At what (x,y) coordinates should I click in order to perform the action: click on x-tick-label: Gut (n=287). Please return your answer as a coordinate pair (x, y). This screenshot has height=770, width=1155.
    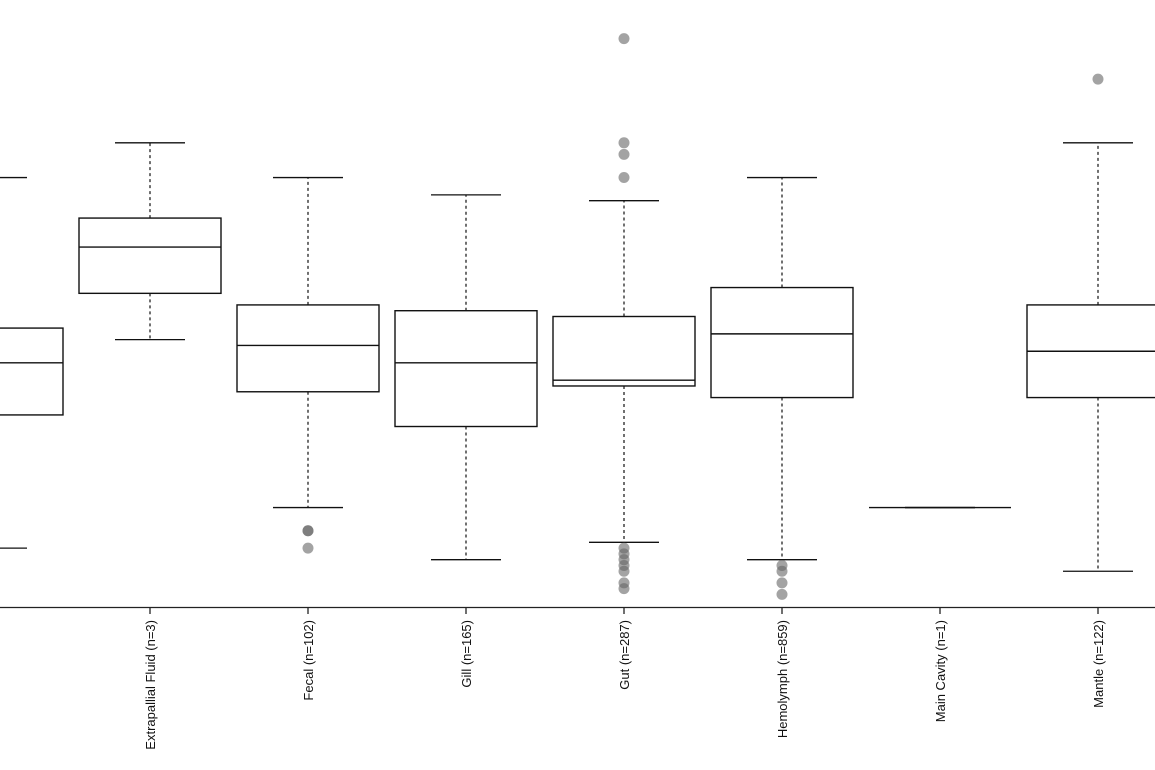
    Looking at the image, I should click on (624, 655).